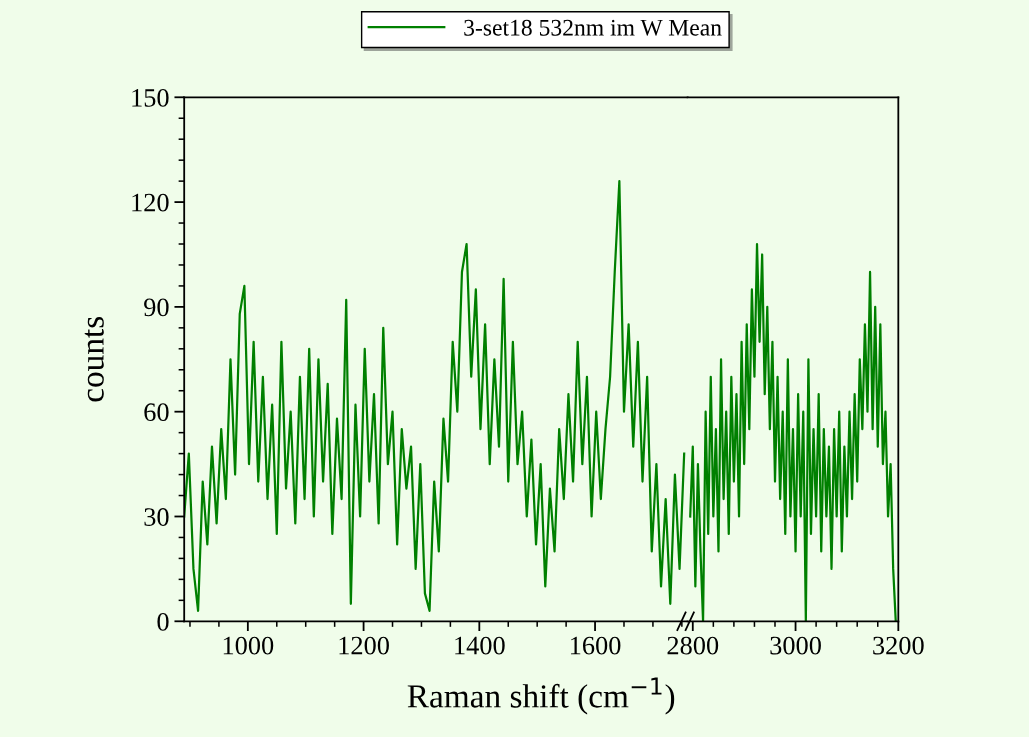  Describe the element at coordinates (150, 202) in the screenshot. I see `y-tick-label: 120` at that location.